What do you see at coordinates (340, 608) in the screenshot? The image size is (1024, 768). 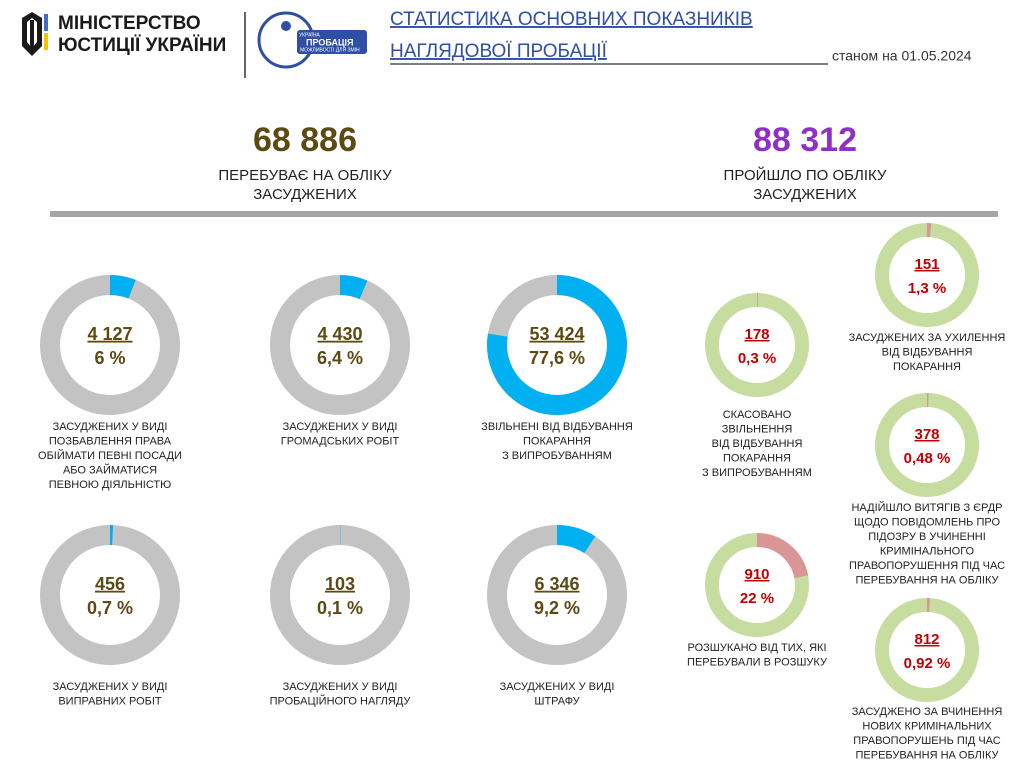 I see `donut-percent: 0,1 %` at bounding box center [340, 608].